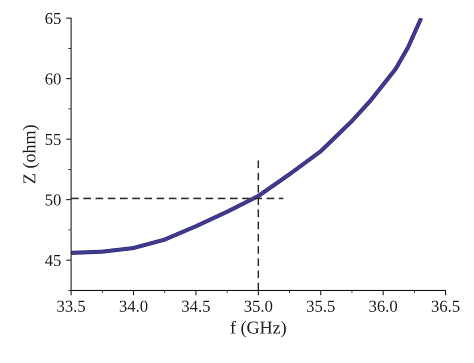 This screenshot has width=474, height=363. What do you see at coordinates (446, 306) in the screenshot?
I see `x-tick-label: 36.5` at bounding box center [446, 306].